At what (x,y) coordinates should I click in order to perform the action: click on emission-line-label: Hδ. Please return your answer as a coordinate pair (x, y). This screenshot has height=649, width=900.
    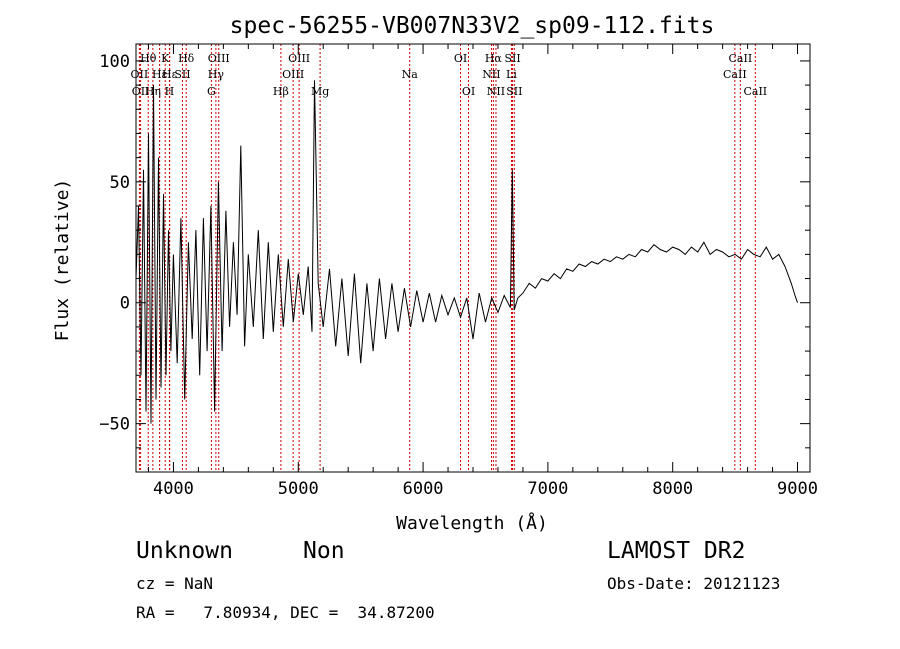
    Looking at the image, I should click on (186, 58).